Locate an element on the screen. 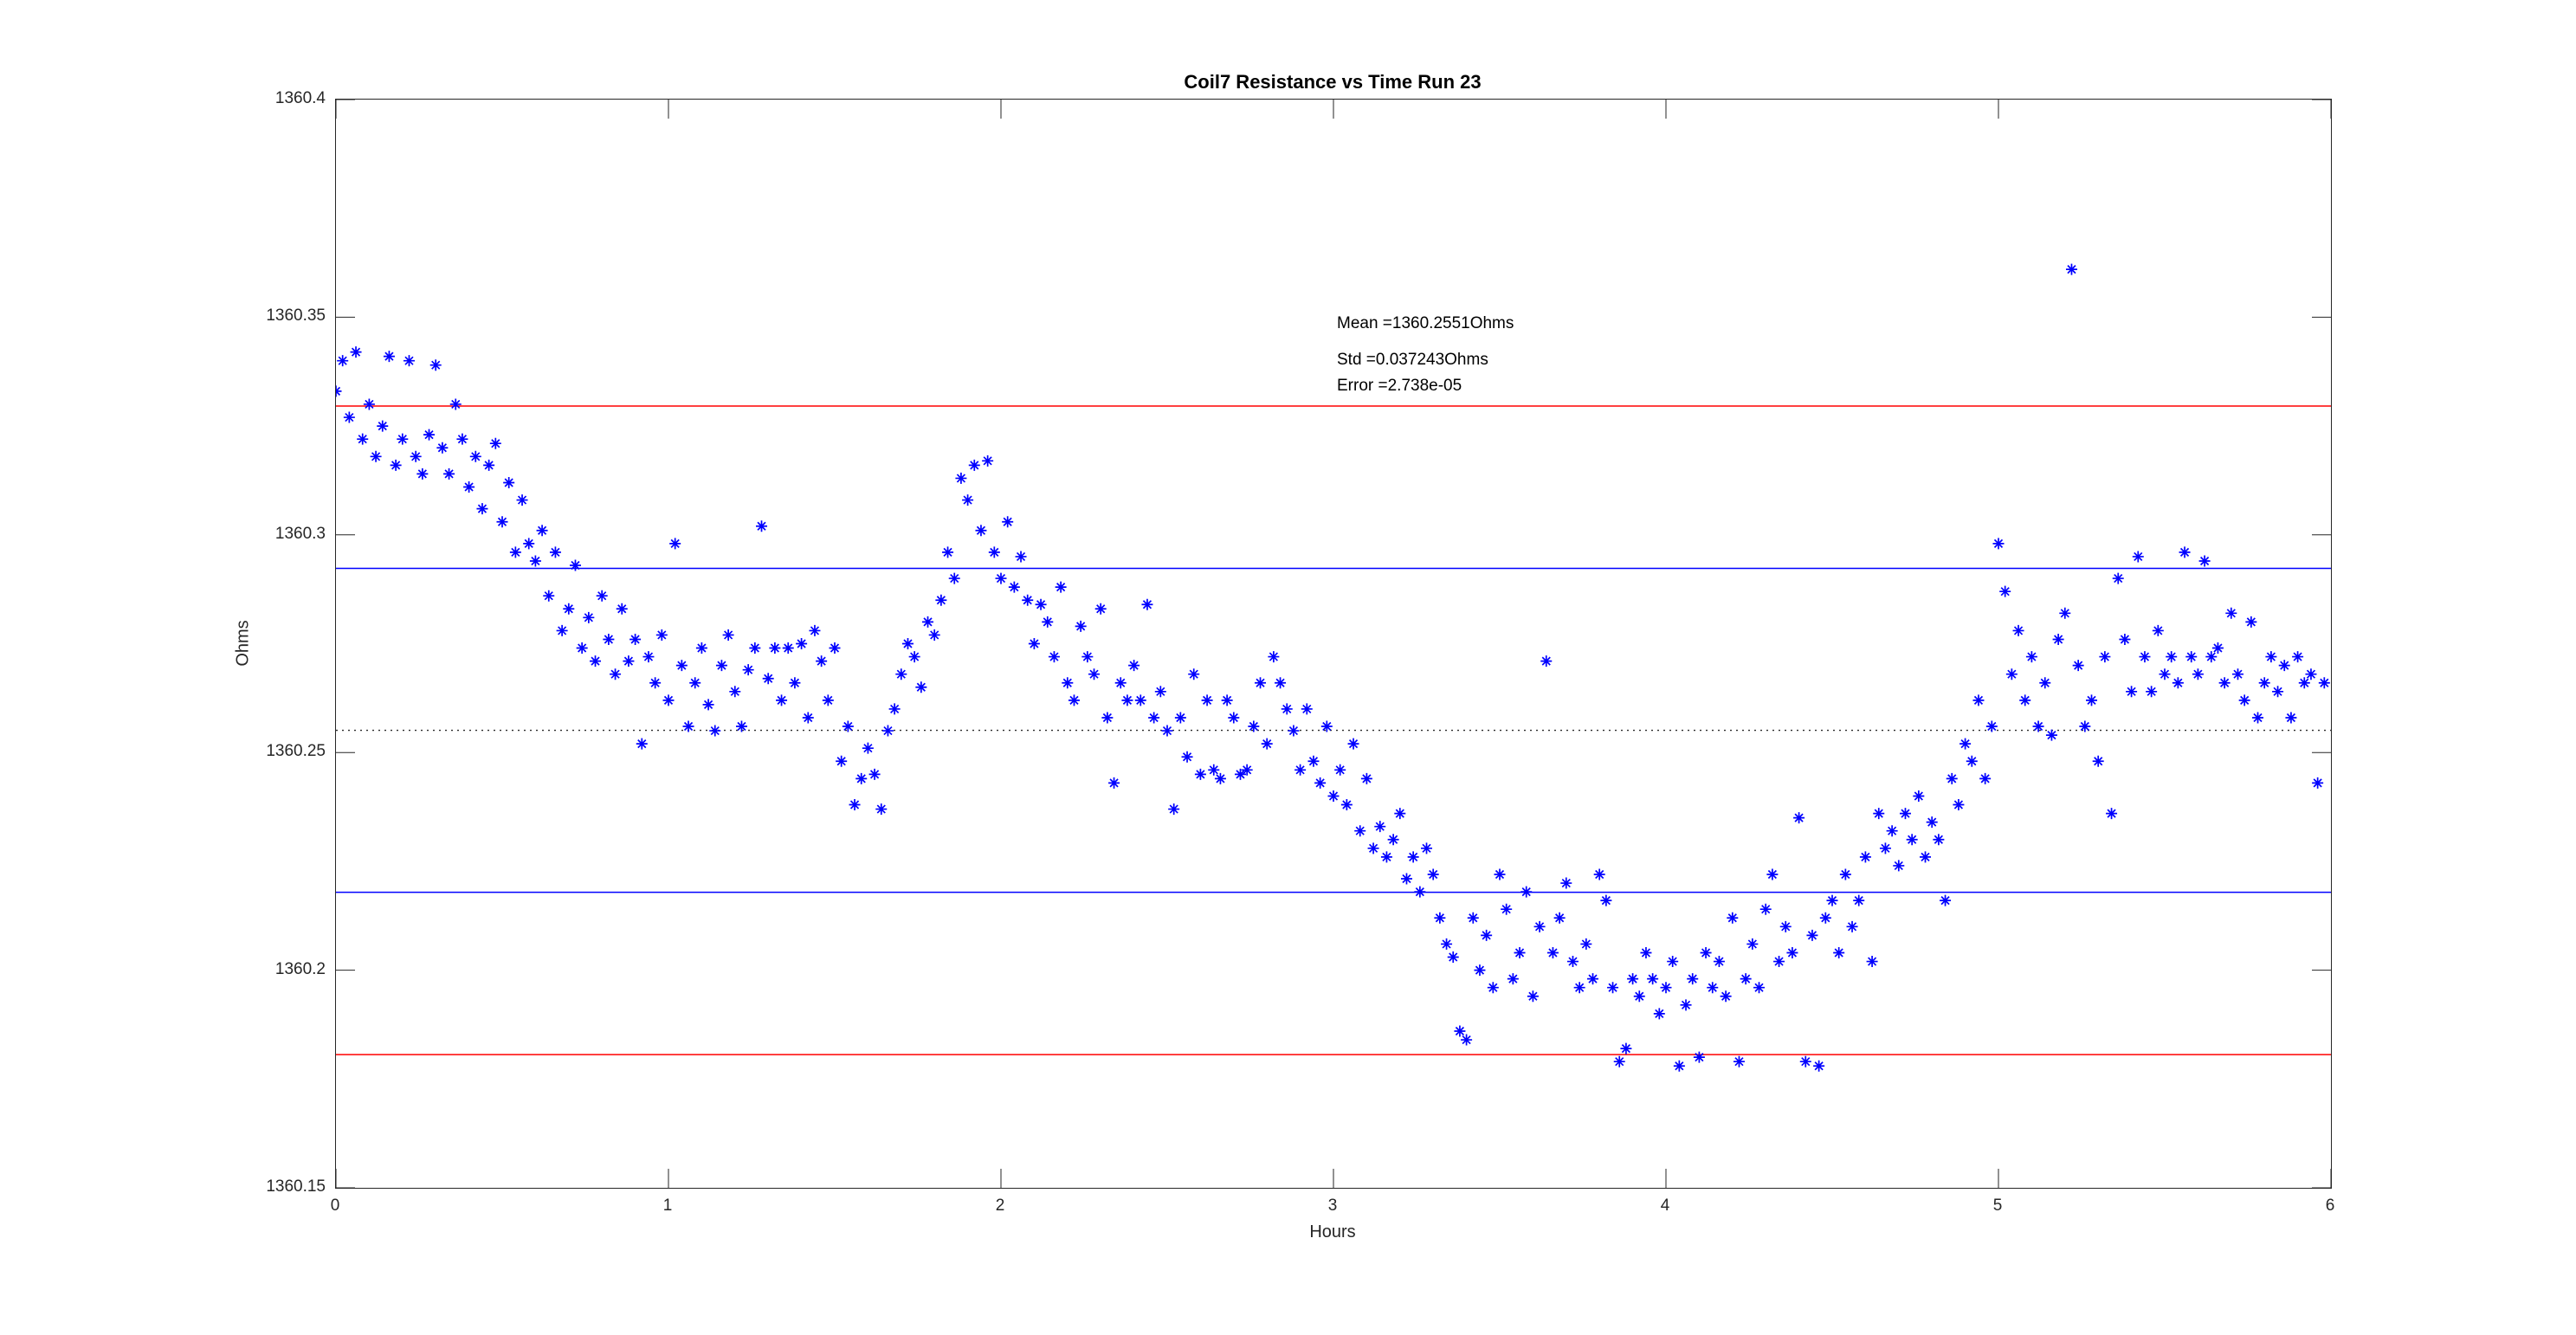 This screenshot has width=2576, height=1335. x-tick-label: 2 is located at coordinates (1000, 1206).